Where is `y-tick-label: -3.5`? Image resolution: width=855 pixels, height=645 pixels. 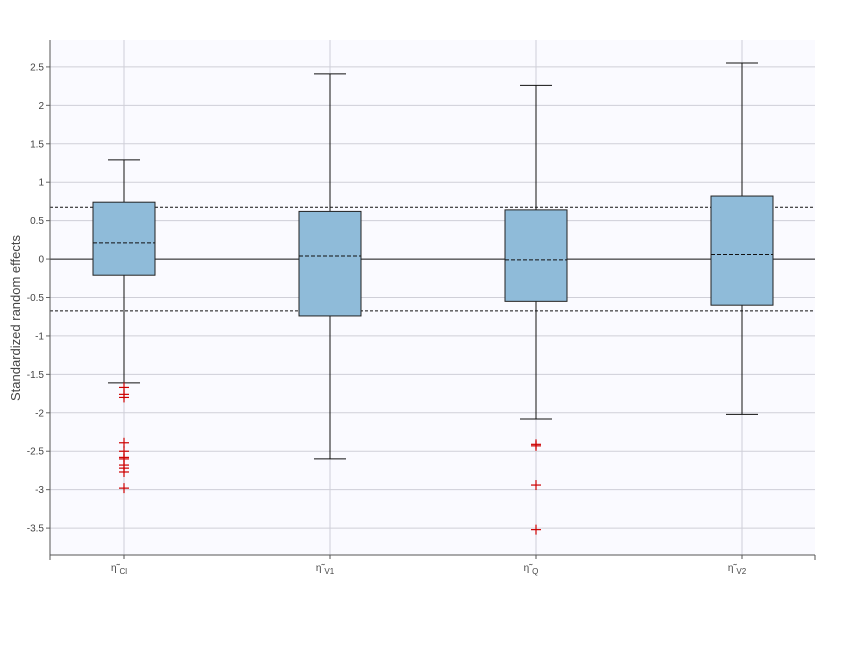 y-tick-label: -3.5 is located at coordinates (36, 529).